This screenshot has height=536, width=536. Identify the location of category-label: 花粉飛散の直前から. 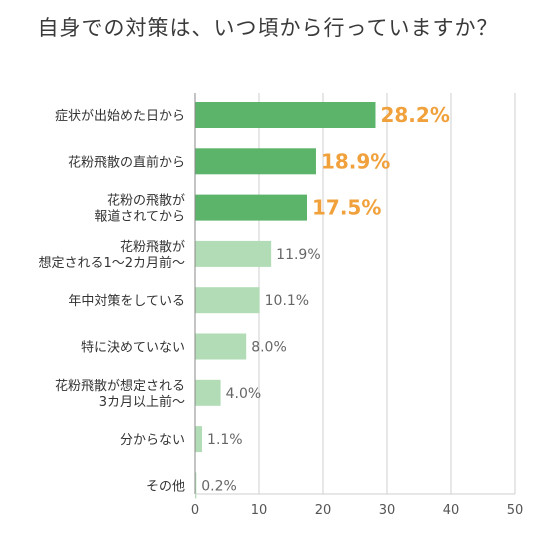
(126, 162).